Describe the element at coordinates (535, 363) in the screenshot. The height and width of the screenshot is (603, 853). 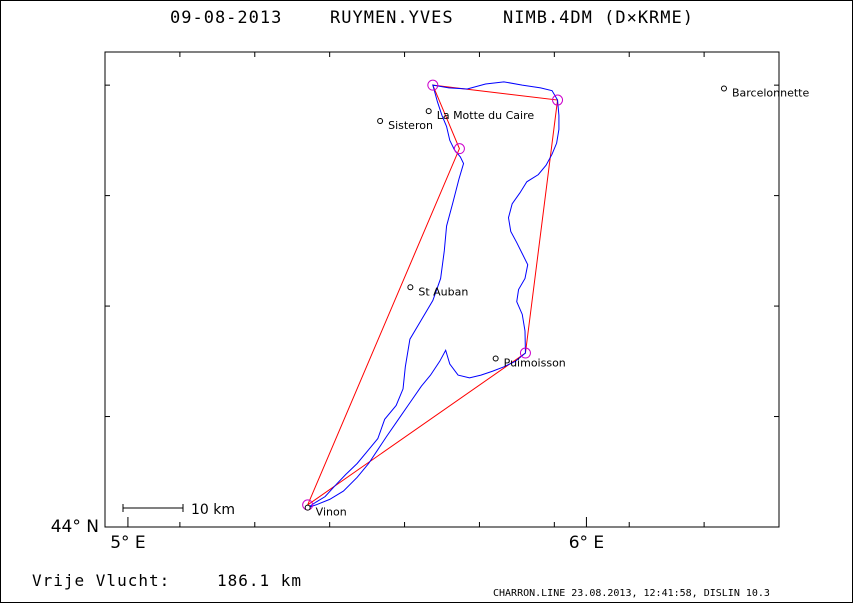
I see `place-label: Puimoisson` at that location.